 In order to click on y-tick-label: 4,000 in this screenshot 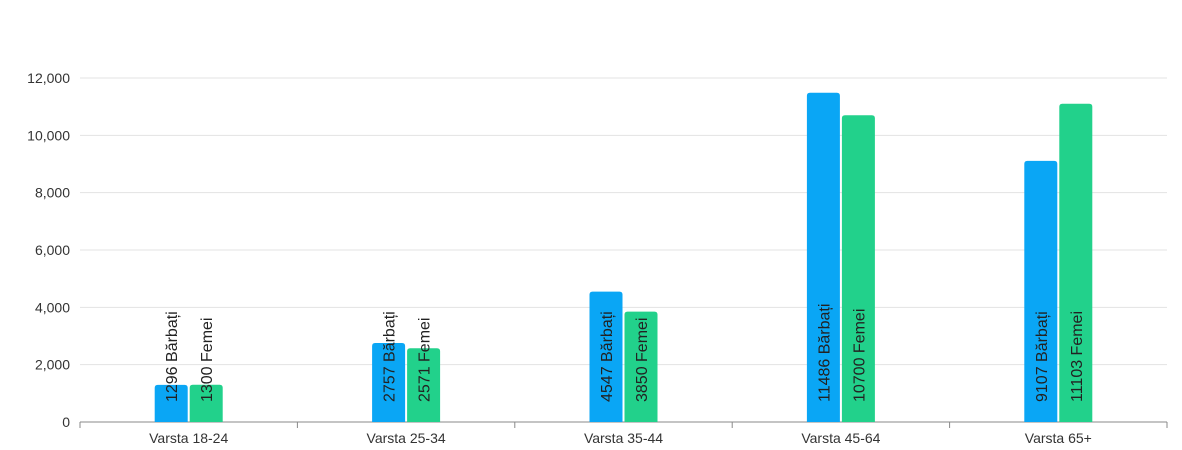, I will do `click(52, 307)`.